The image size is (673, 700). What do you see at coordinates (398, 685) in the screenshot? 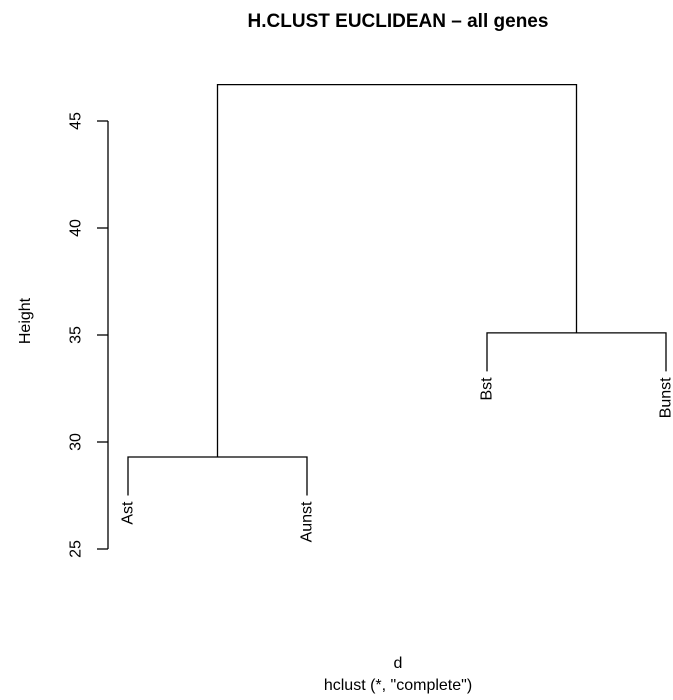
I see `chart-subtitle: hclust (*, "complete")` at bounding box center [398, 685].